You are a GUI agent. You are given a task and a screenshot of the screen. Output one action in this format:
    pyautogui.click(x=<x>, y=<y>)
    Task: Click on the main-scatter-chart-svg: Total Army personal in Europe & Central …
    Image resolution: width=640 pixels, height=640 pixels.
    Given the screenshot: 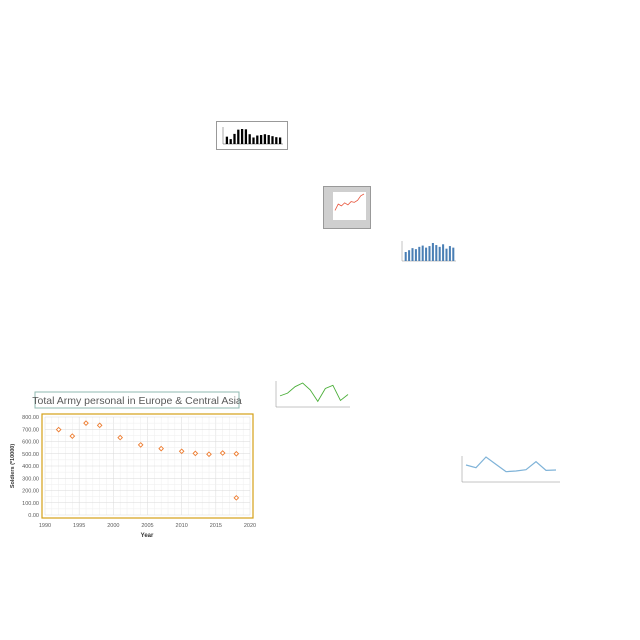 What is the action you would take?
    pyautogui.click(x=133, y=465)
    